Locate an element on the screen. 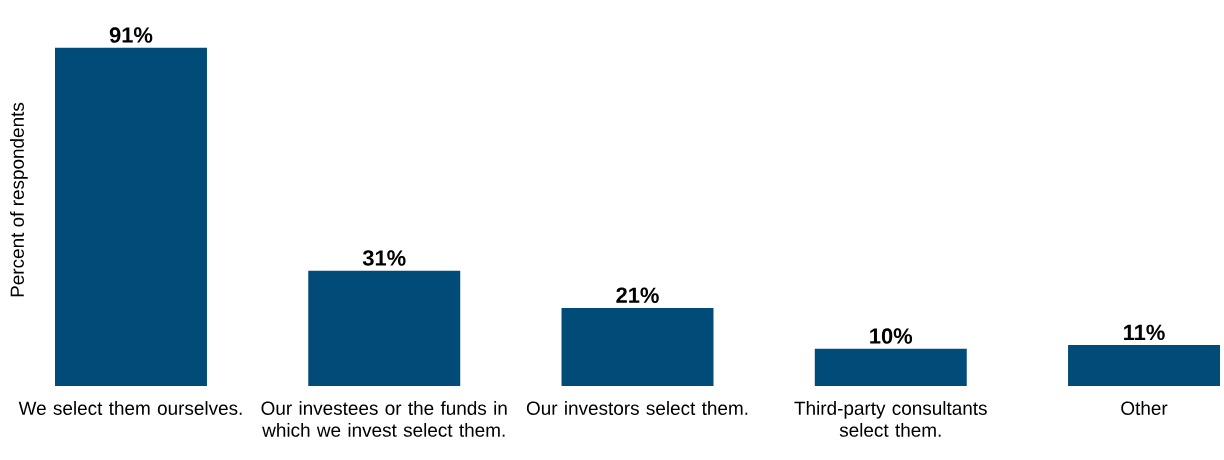 The image size is (1224, 460). data-label: 91% is located at coordinates (131, 35).